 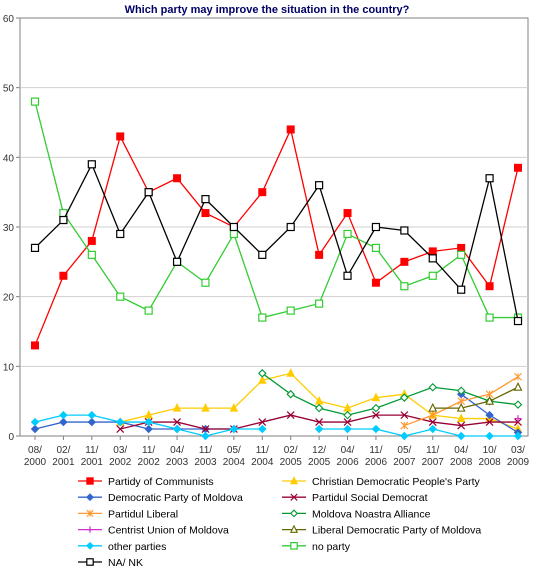 What do you see at coordinates (461, 456) in the screenshot?
I see `x-tick-label: 04/2008` at bounding box center [461, 456].